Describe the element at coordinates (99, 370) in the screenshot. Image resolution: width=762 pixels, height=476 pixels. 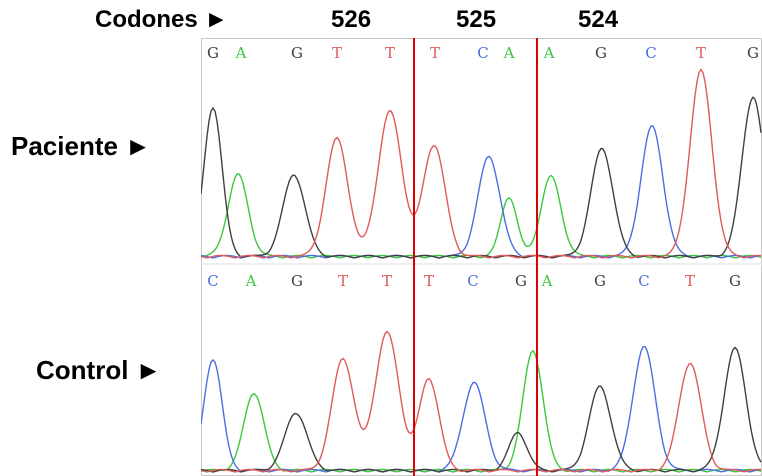
I see `control-row-label: Control ►` at that location.